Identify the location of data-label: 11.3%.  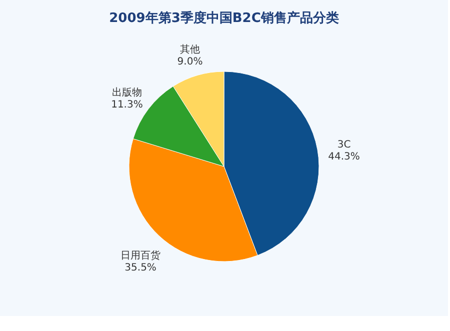
(127, 105).